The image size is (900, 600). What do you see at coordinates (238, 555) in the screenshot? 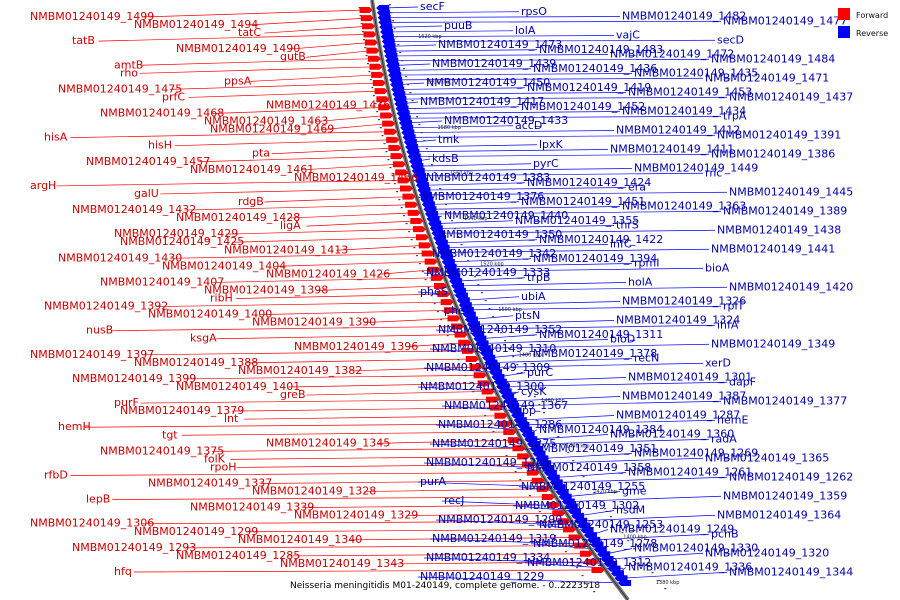
I see `gene-label-forward: NMBM01240149_1285` at bounding box center [238, 555].